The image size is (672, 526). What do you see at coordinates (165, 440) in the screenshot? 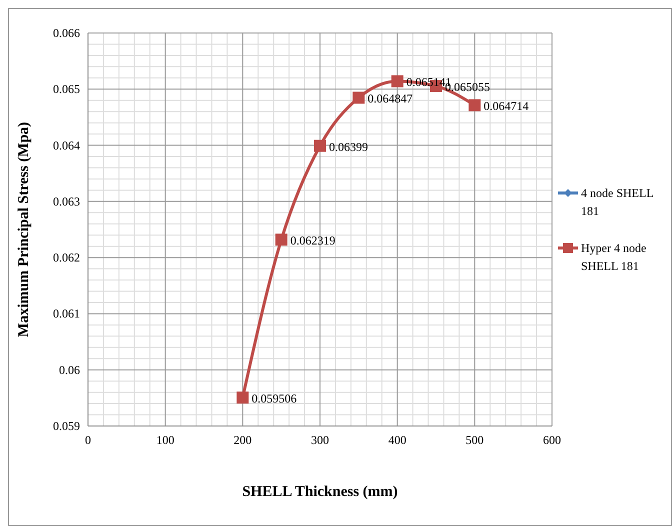
I see `x-tick-label: 100` at bounding box center [165, 440].